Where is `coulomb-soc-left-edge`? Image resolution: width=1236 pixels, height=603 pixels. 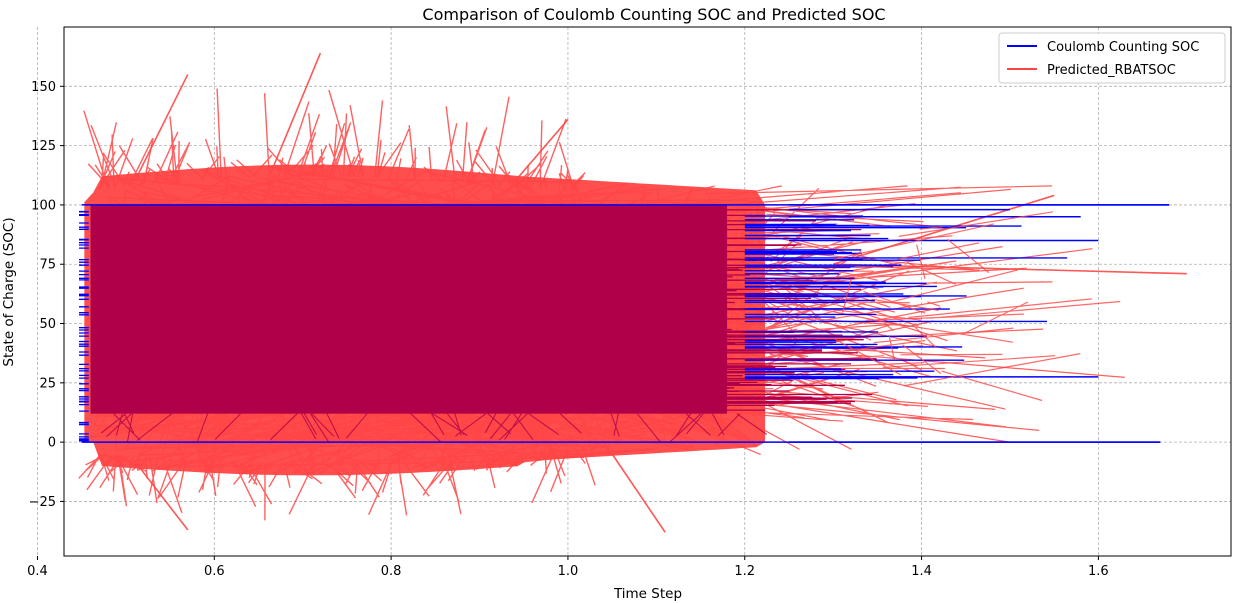
coulomb-soc-left-edge is located at coordinates (84, 326).